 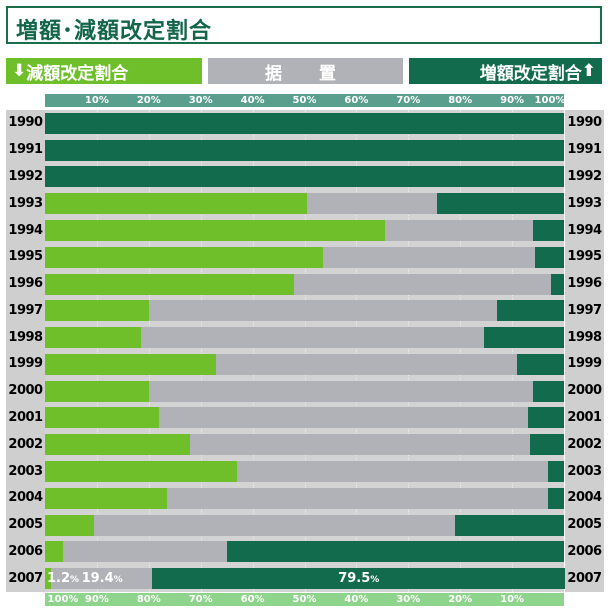 I want to click on bottom-tick-label: 80%, so click(x=148, y=599).